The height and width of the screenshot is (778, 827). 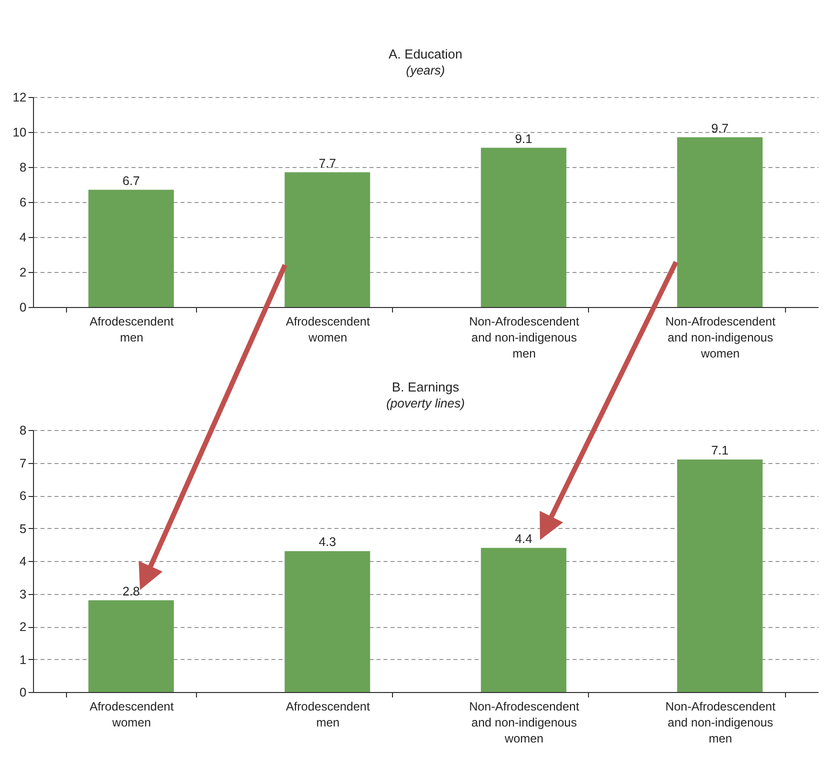 What do you see at coordinates (720, 128) in the screenshot?
I see `data-label: 9.7` at bounding box center [720, 128].